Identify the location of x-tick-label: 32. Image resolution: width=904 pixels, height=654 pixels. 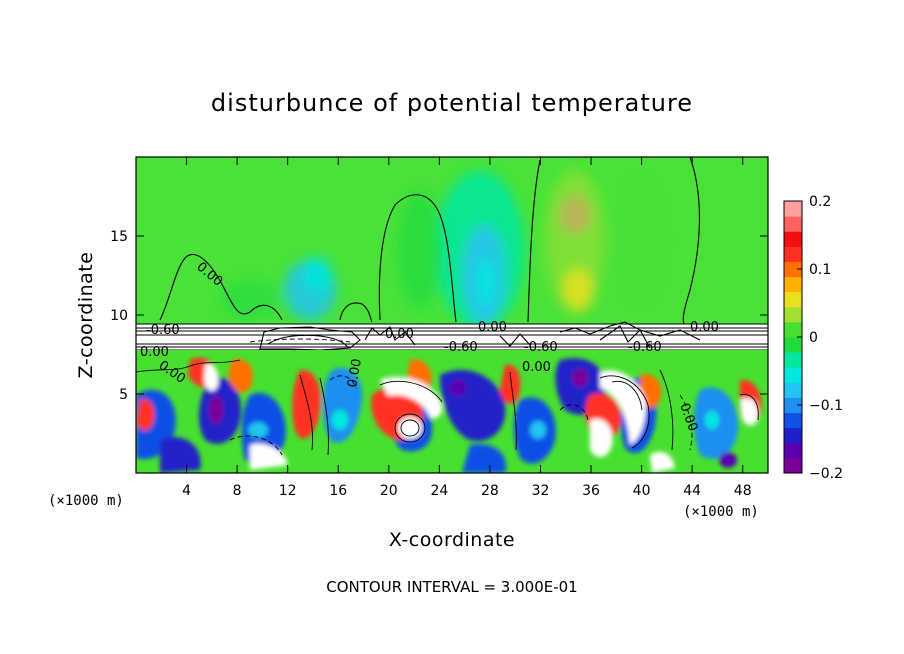
(541, 491).